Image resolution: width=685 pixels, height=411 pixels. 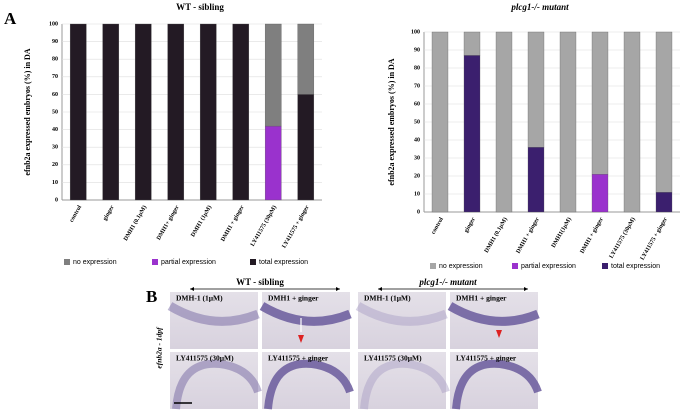 I want to click on group-title: WT - sibling, so click(x=260, y=282).